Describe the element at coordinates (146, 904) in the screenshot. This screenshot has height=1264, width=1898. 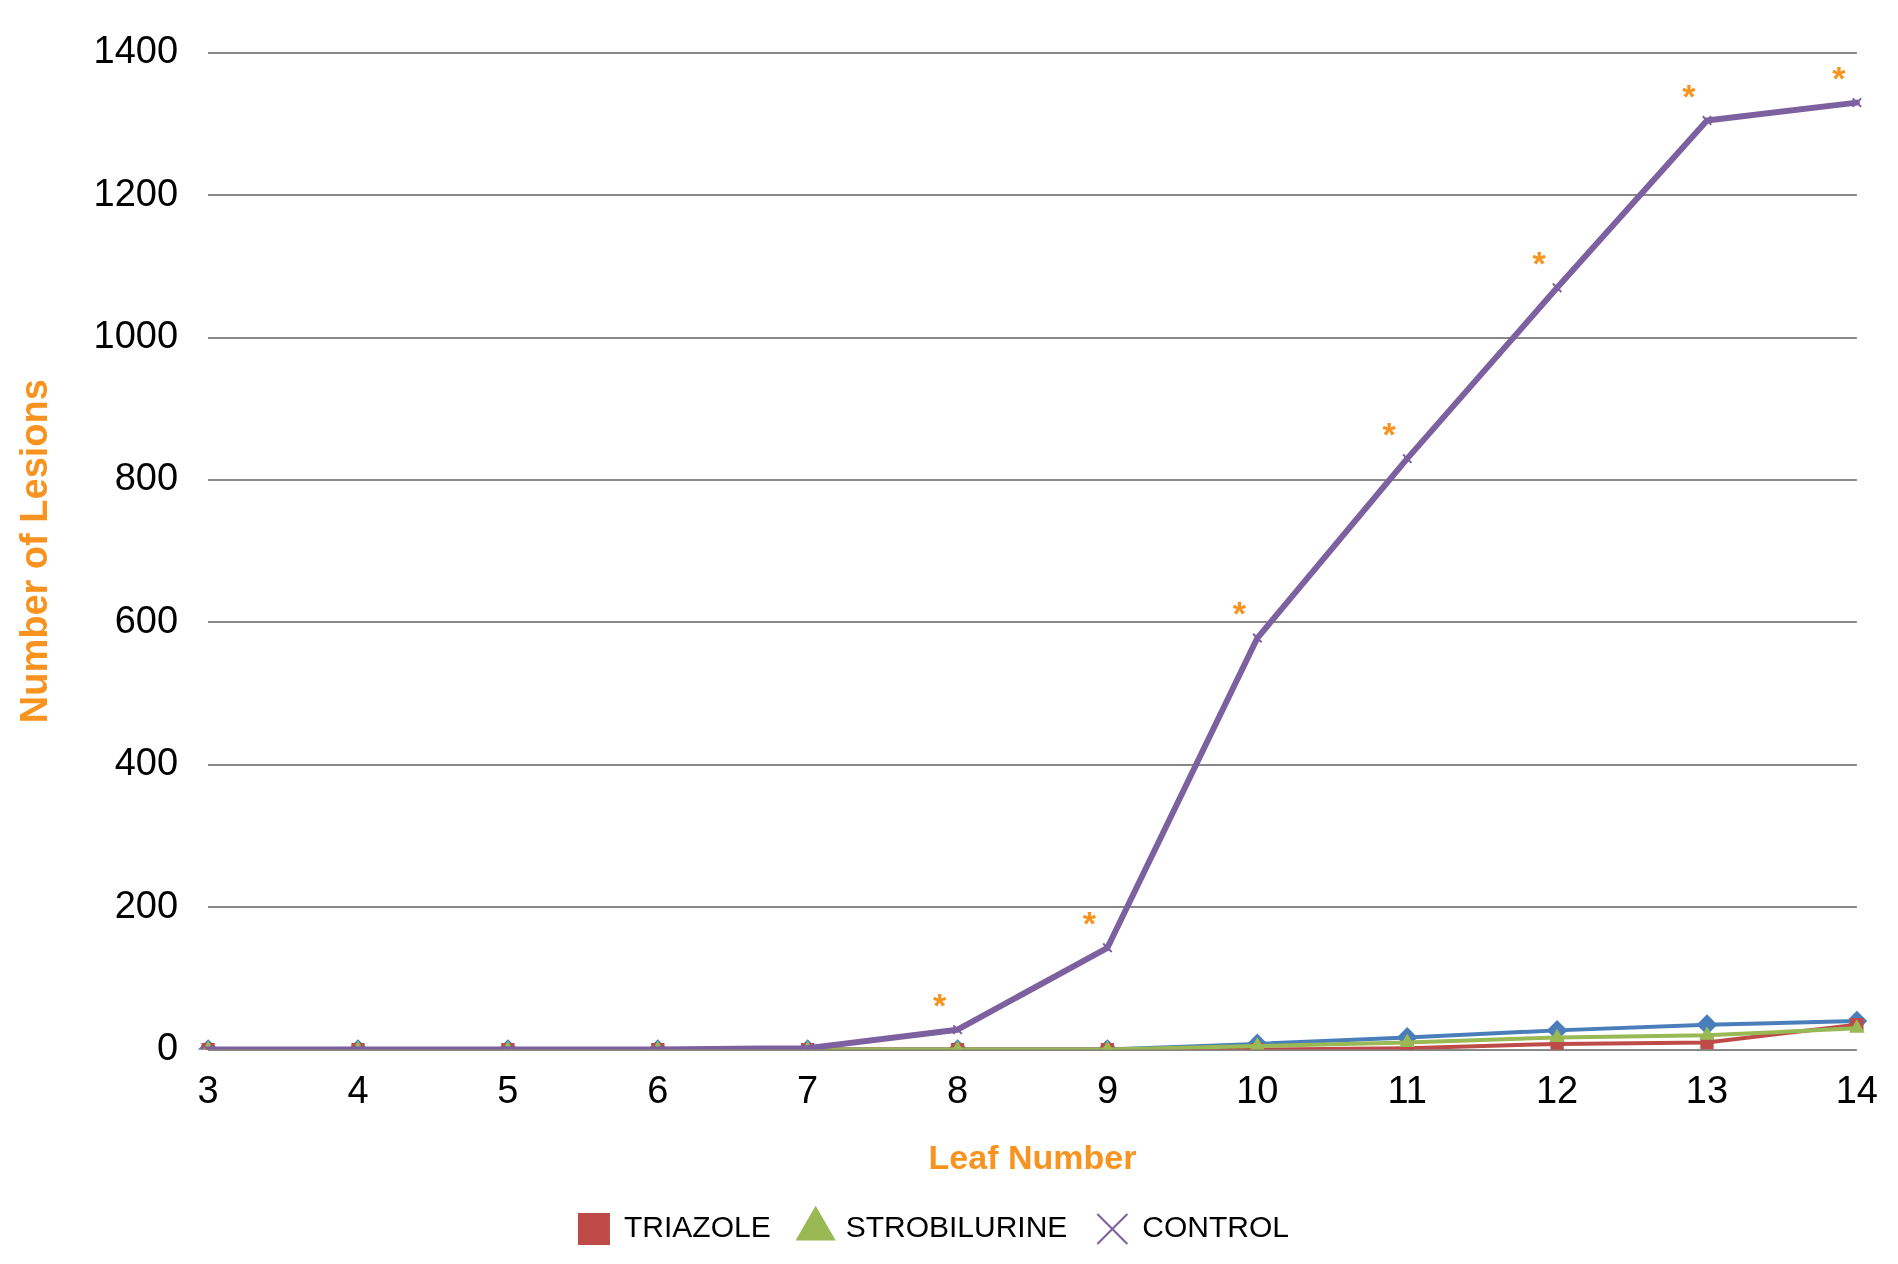
I see `y-tick-label: 200` at that location.